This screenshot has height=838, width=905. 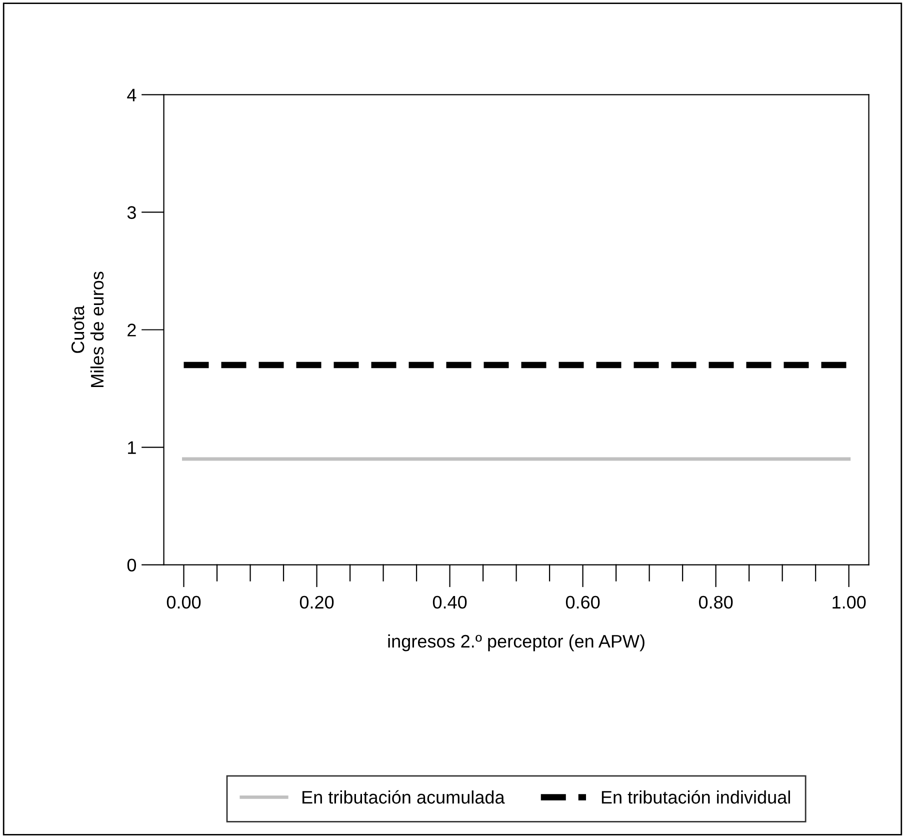 What do you see at coordinates (449, 602) in the screenshot?
I see `x-tick-label: 0.40` at bounding box center [449, 602].